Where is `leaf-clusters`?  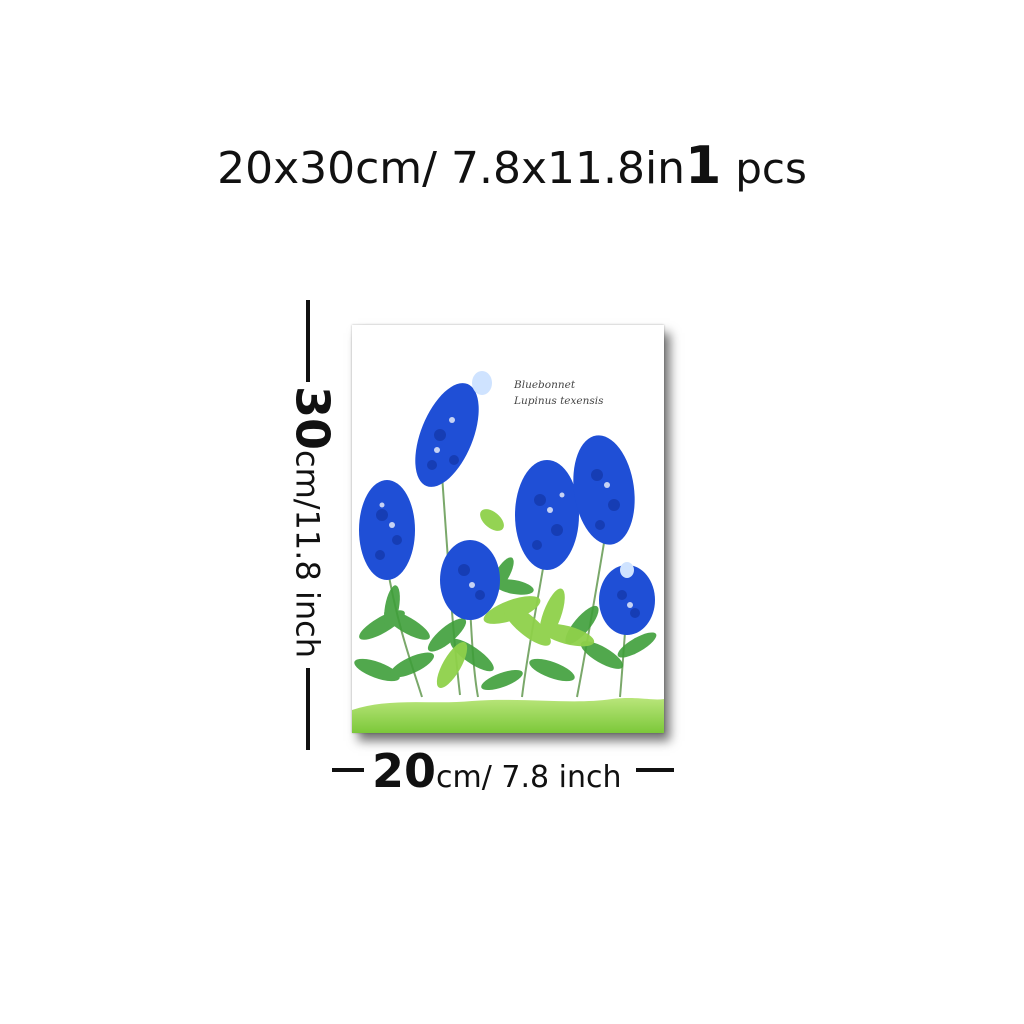
leaf-clusters is located at coordinates (505, 599).